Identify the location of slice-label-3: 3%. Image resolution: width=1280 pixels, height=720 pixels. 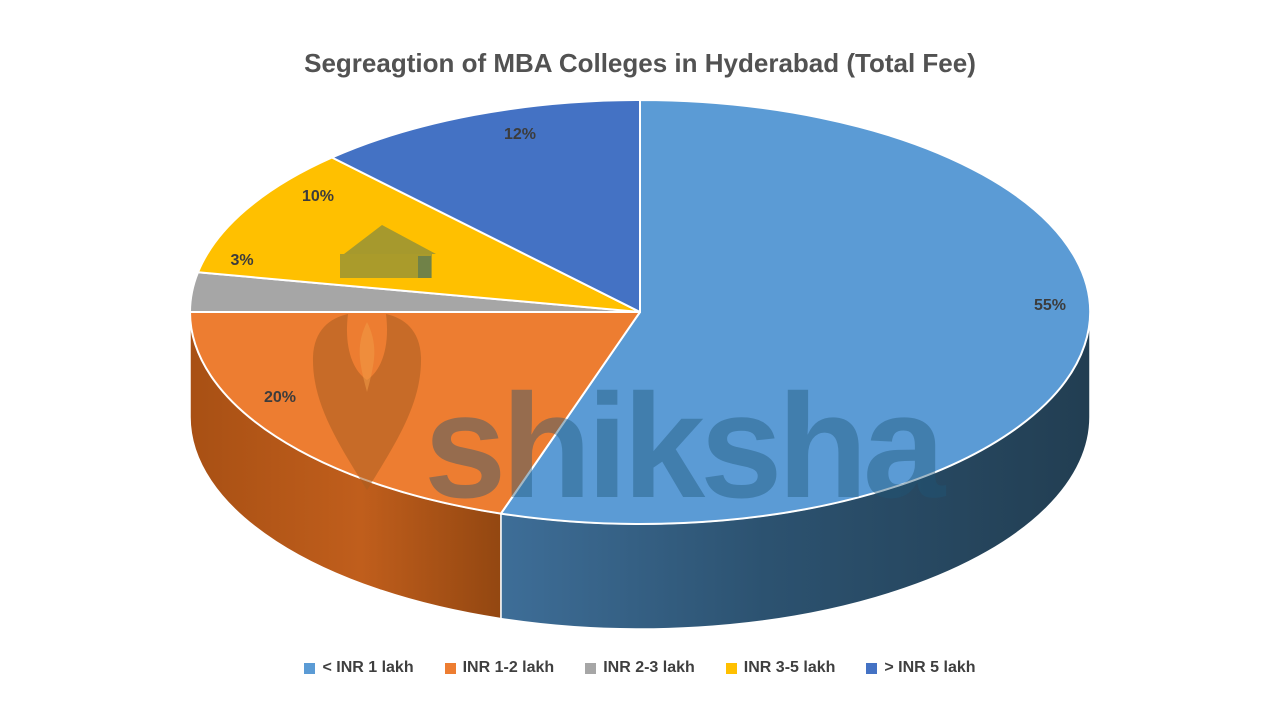
(241, 260).